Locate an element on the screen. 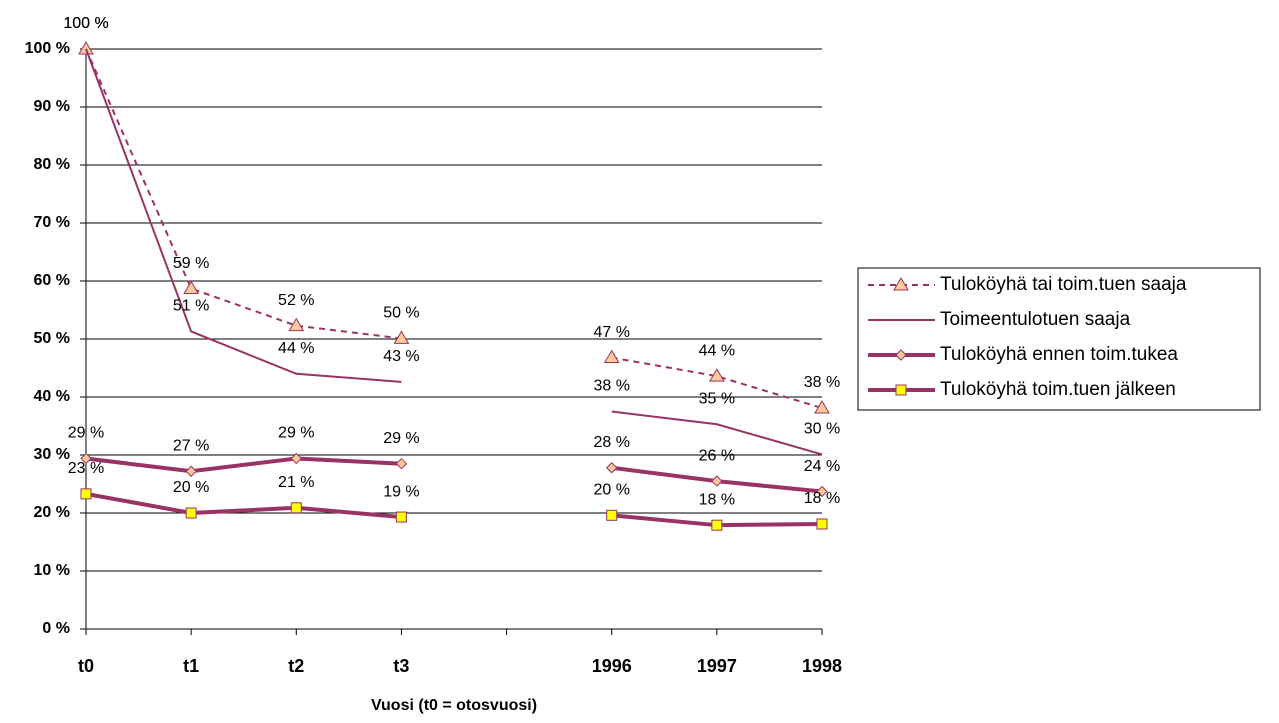 This screenshot has width=1279, height=723. data-label: 52 % is located at coordinates (296, 300).